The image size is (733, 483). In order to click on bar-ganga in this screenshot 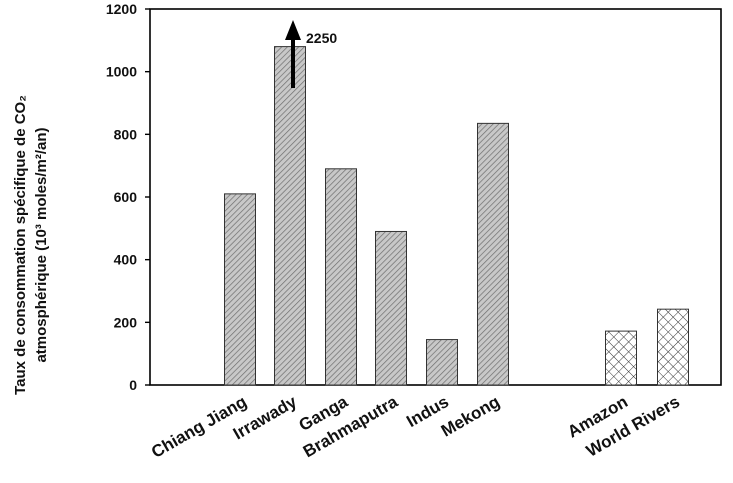, I will do `click(341, 277)`.